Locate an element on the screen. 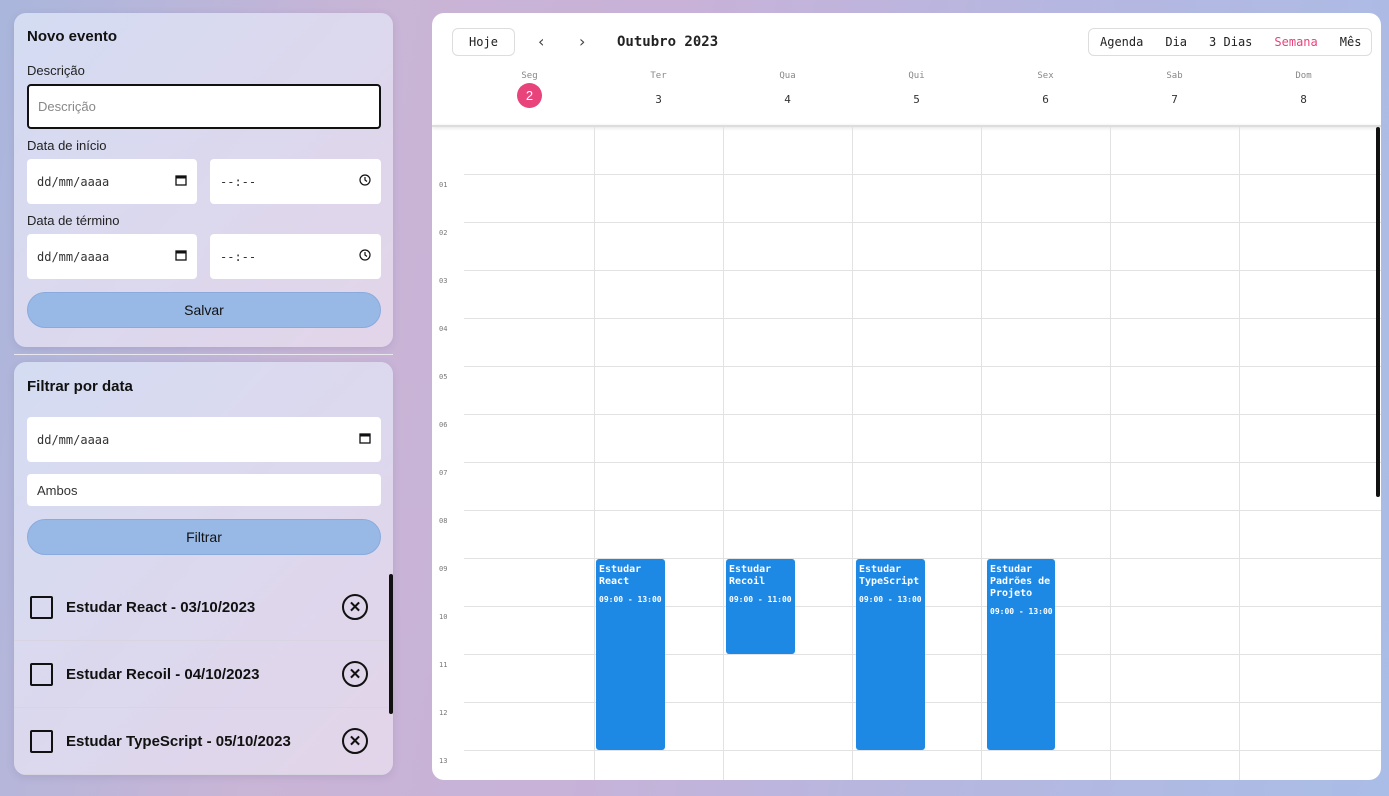 The image size is (1389, 796). start-time-input: --:-- is located at coordinates (295, 181).